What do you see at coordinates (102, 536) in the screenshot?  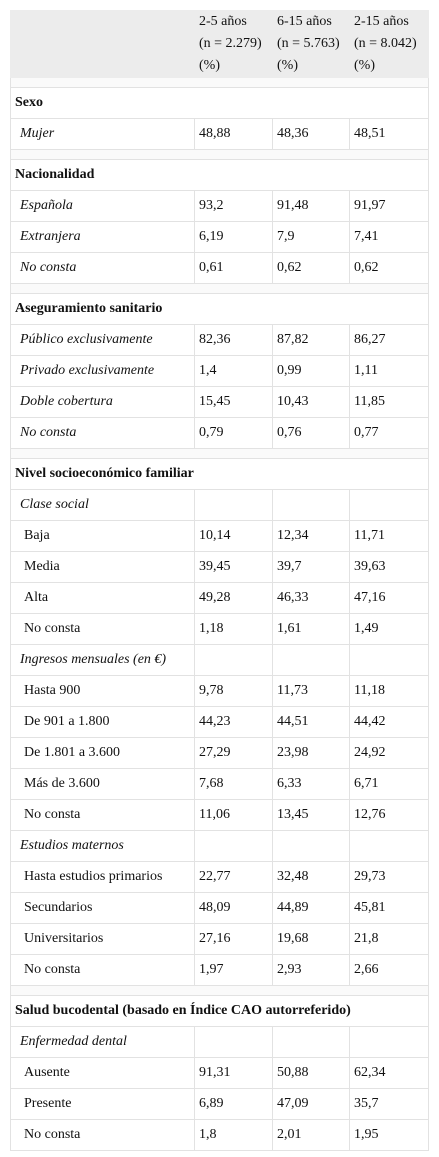 I see `row-label: Baja` at bounding box center [102, 536].